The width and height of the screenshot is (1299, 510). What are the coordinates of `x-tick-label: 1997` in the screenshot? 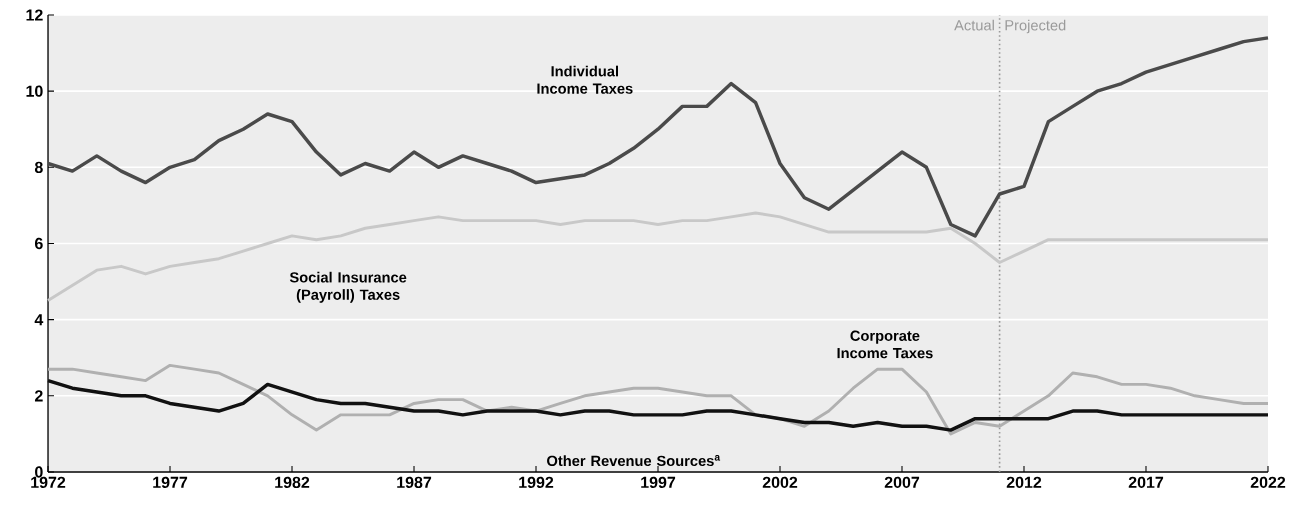 It's located at (658, 482).